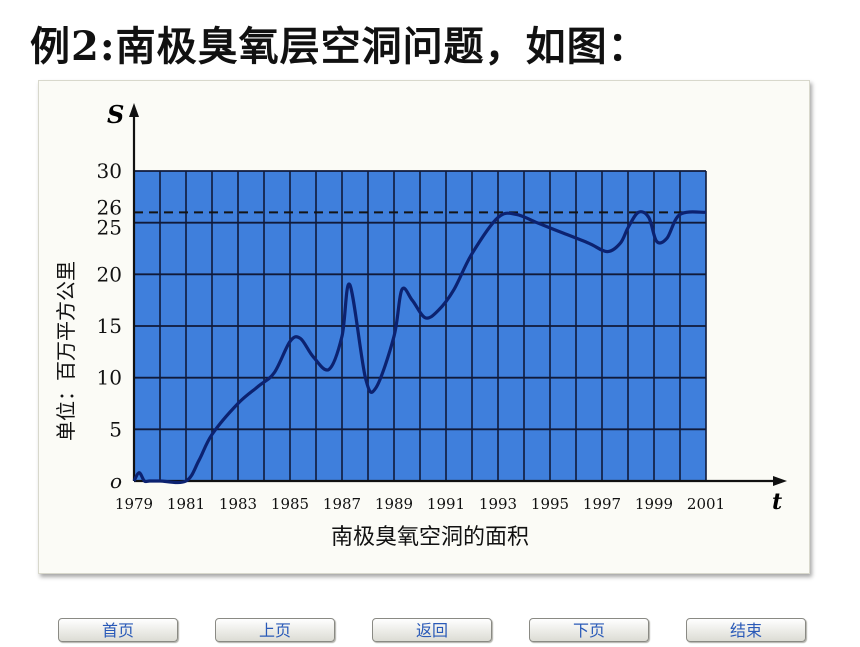 The image size is (860, 647). Describe the element at coordinates (109, 207) in the screenshot. I see `y-tick-label: 26` at that location.